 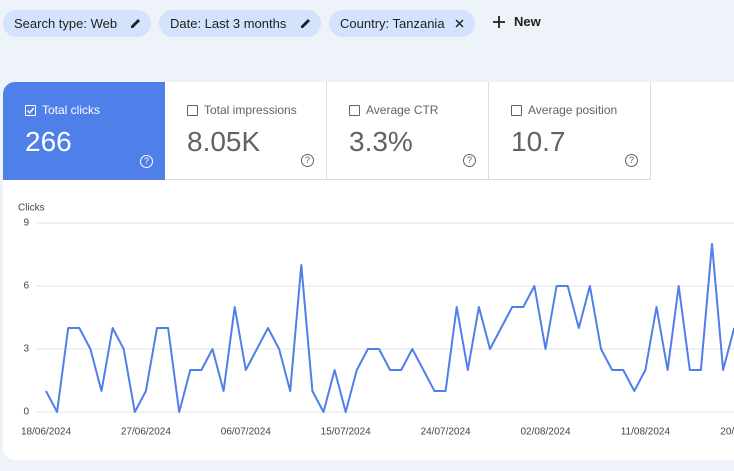 What do you see at coordinates (727, 432) in the screenshot?
I see `x-tick-label: 20/08/2024` at bounding box center [727, 432].